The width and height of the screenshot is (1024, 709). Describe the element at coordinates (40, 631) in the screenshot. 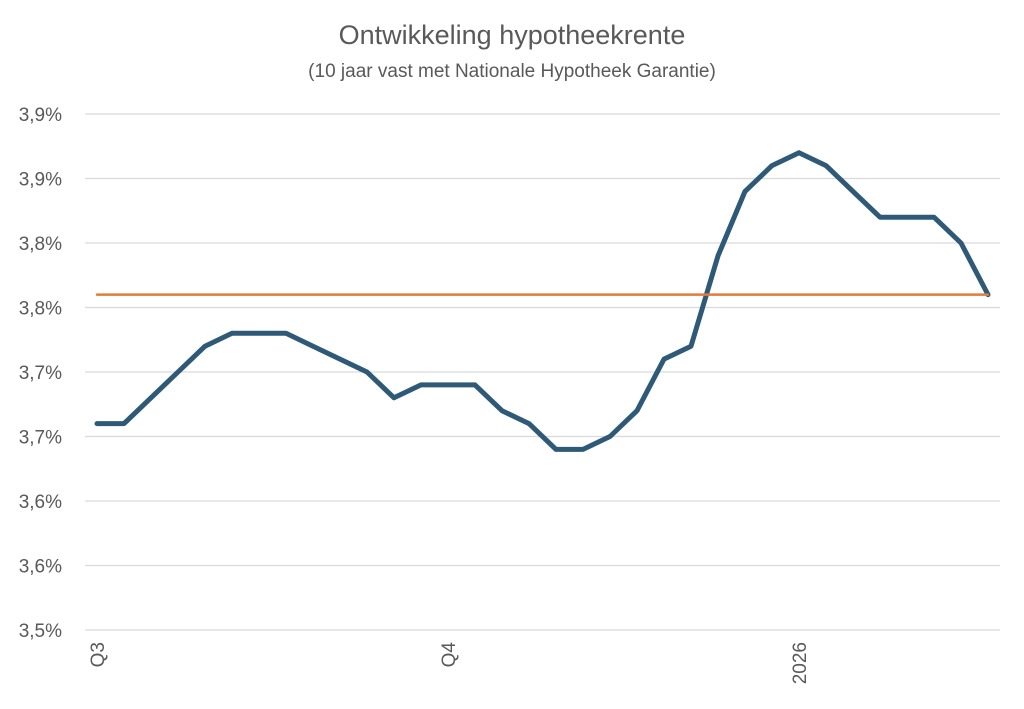

I see `y-tick-label: 3,5%` at that location.